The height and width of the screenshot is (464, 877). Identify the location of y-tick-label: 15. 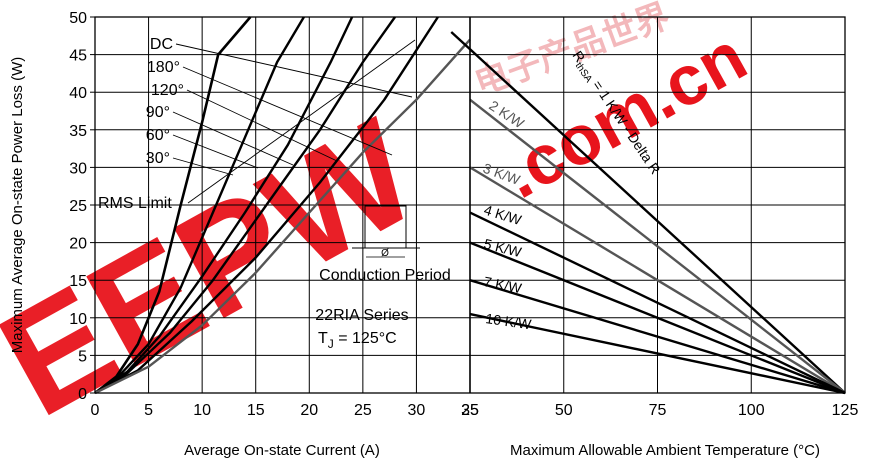
(78, 281).